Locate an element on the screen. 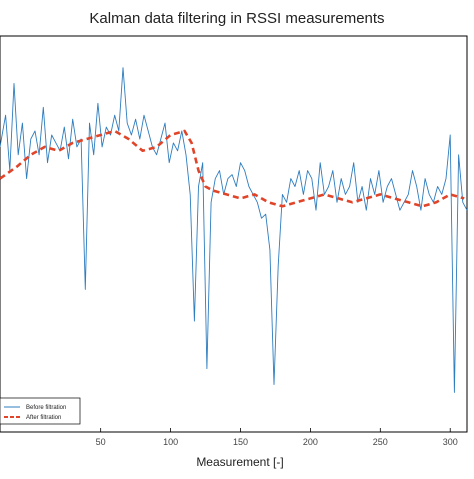 The image size is (474, 479). x-tick-label: 50 is located at coordinates (101, 442).